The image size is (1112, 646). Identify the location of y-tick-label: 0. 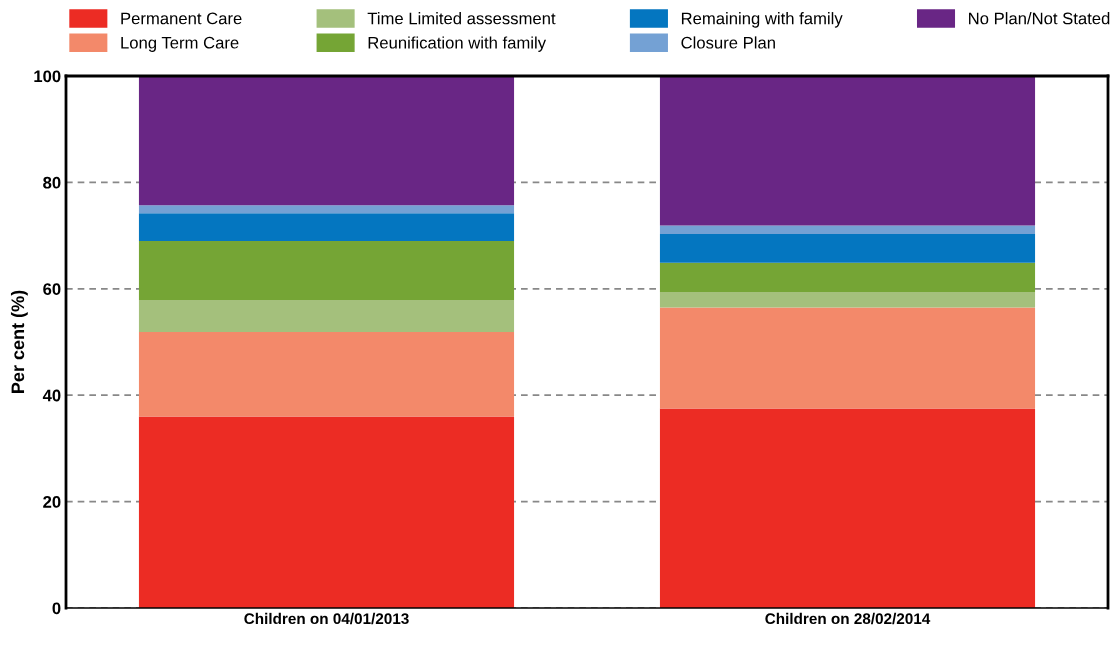
(56, 608).